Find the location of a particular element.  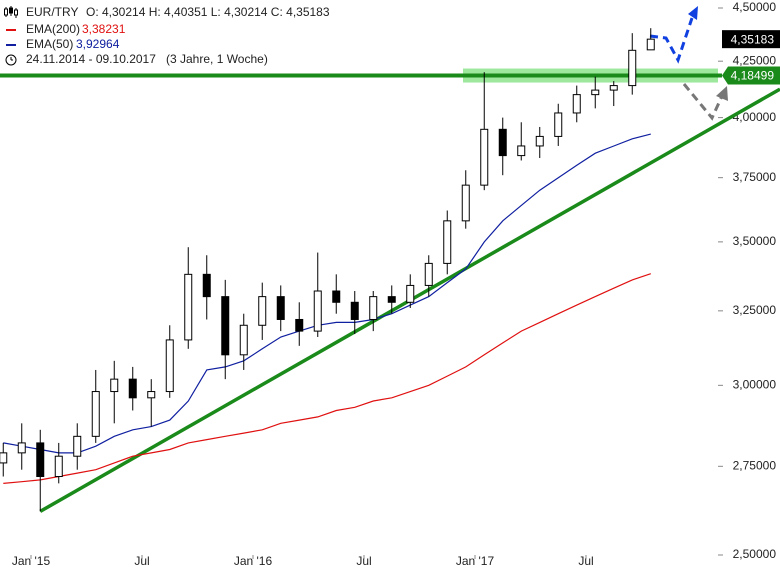

x-tick-label: Jan '17 is located at coordinates (475, 561).